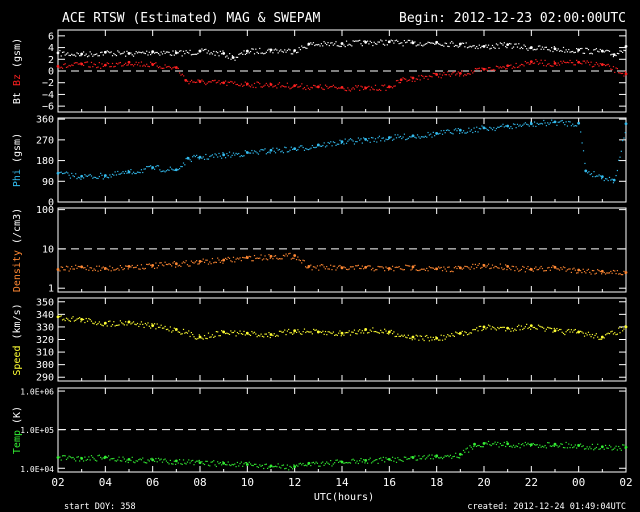  I want to click on panel-frame, so click(342, 339).